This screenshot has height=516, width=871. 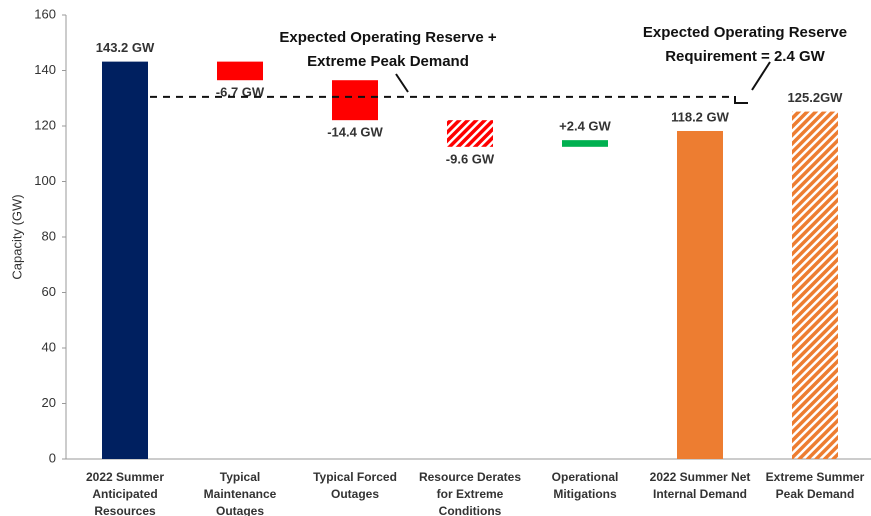 What do you see at coordinates (45, 69) in the screenshot?
I see `y-tick-label: 140` at bounding box center [45, 69].